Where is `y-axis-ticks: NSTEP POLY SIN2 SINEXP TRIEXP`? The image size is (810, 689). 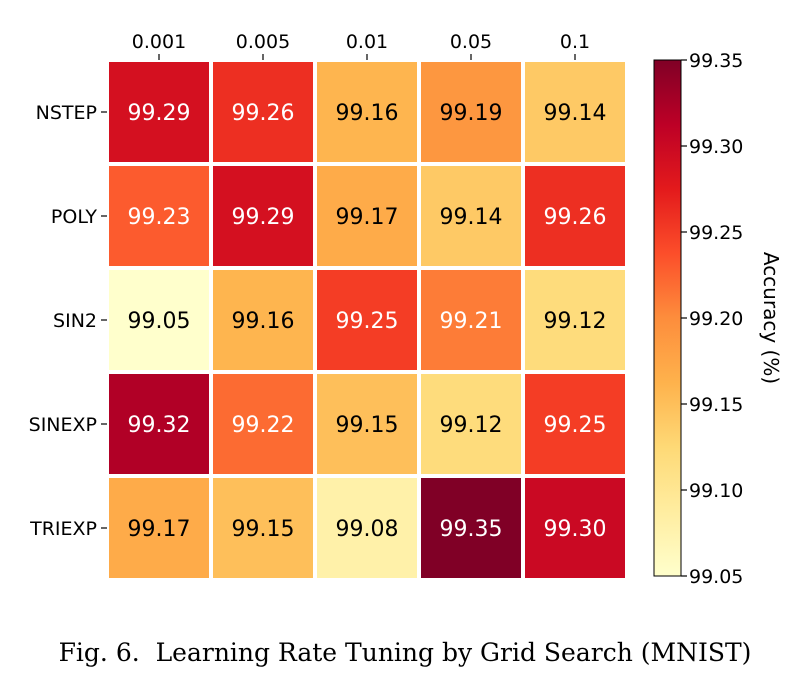 y-axis-ticks: NSTEP POLY SIN2 SINEXP TRIEXP is located at coordinates (68, 321).